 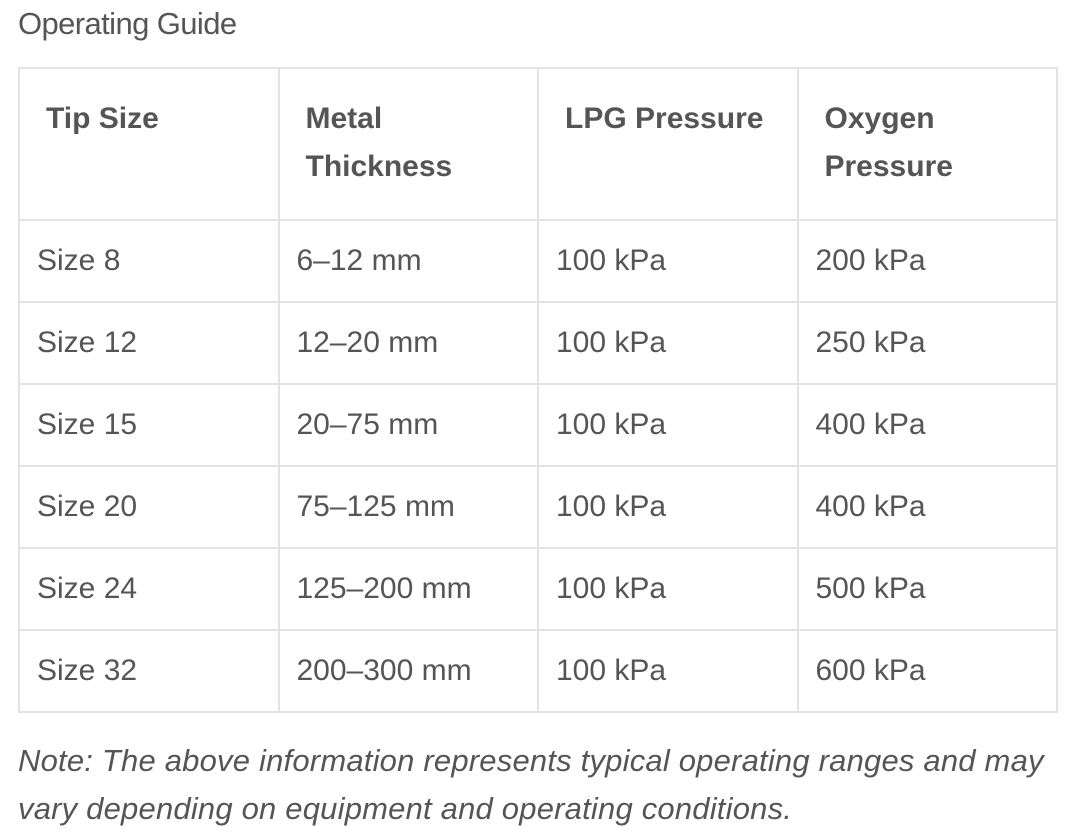 I want to click on table-row: Size 24 125–200 mm 100 kPa 500 kPa, so click(x=538, y=589).